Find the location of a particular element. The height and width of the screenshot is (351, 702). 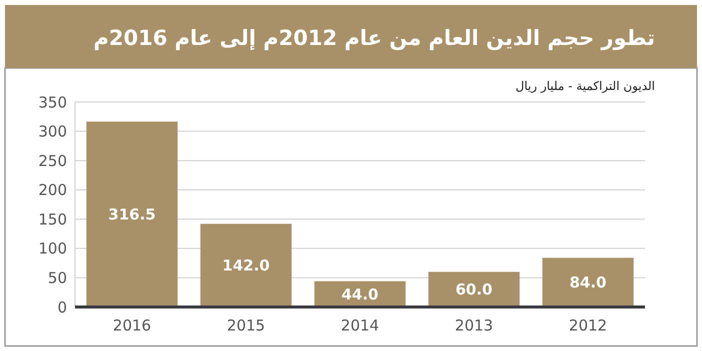

x-tick-label: 2012 is located at coordinates (588, 325).